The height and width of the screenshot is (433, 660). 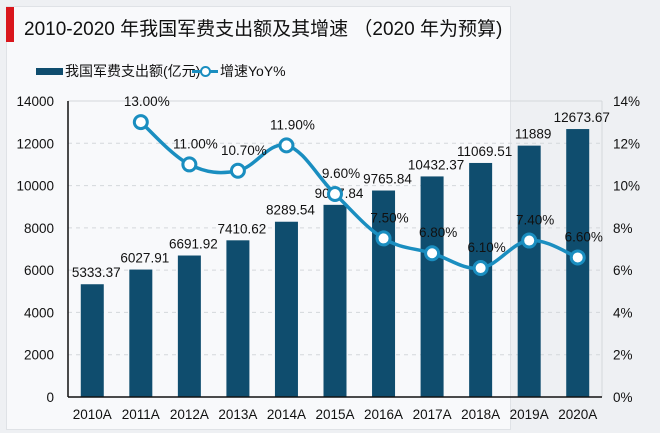 What do you see at coordinates (623, 270) in the screenshot?
I see `right-axis-tick-label: 6%` at bounding box center [623, 270].